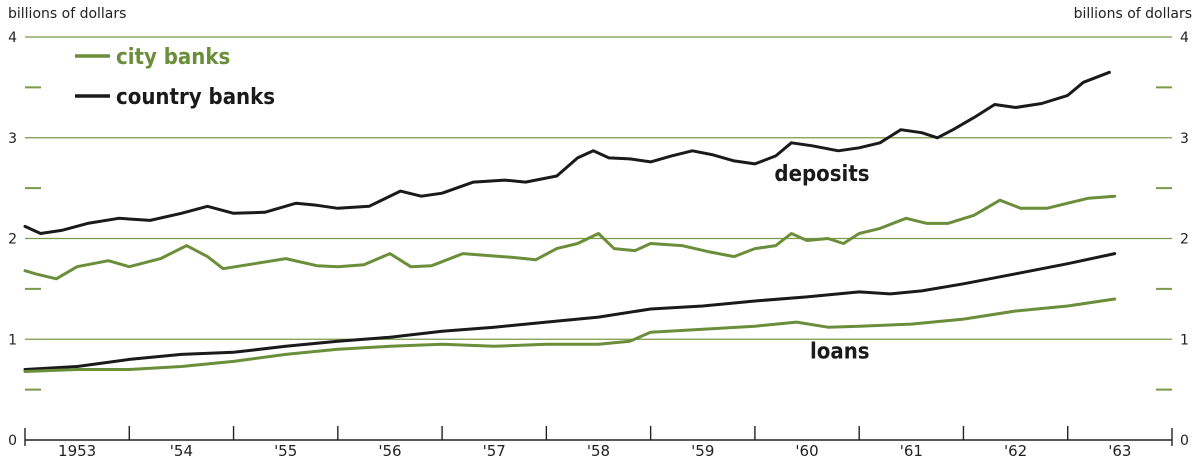  What do you see at coordinates (494, 451) in the screenshot?
I see `x-tick-label: '57` at bounding box center [494, 451].